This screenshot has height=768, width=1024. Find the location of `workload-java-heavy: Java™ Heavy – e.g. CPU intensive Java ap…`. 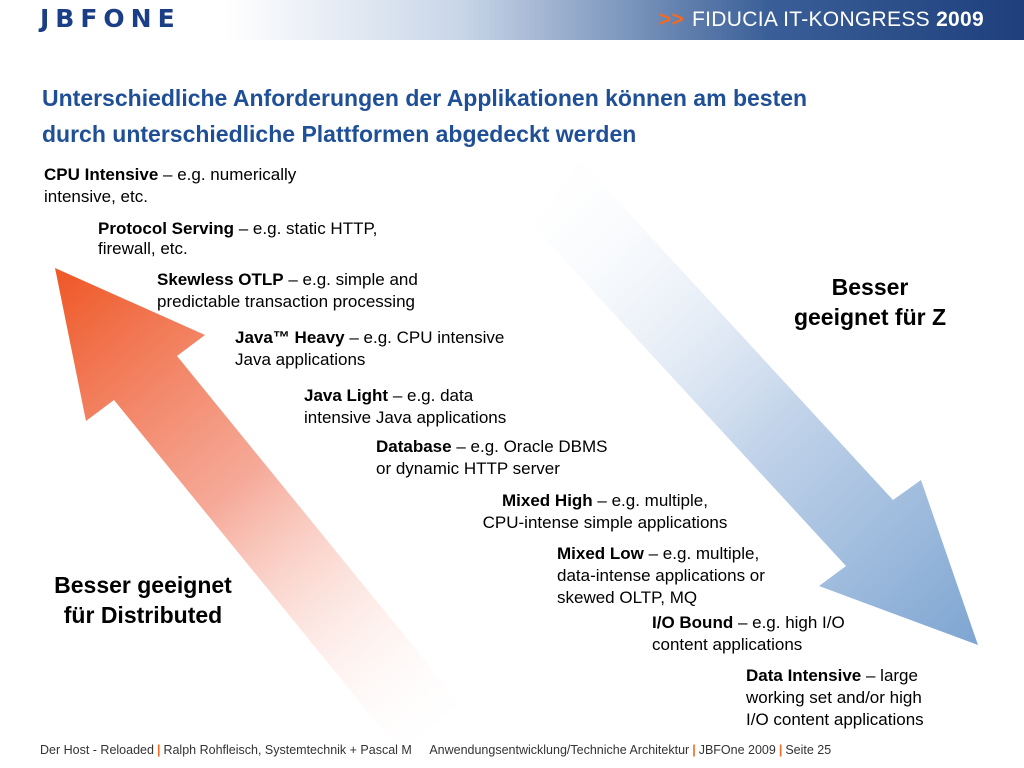

workload-java-heavy: Java™ Heavy – e.g. CPU intensive Java ap… is located at coordinates (369, 349).